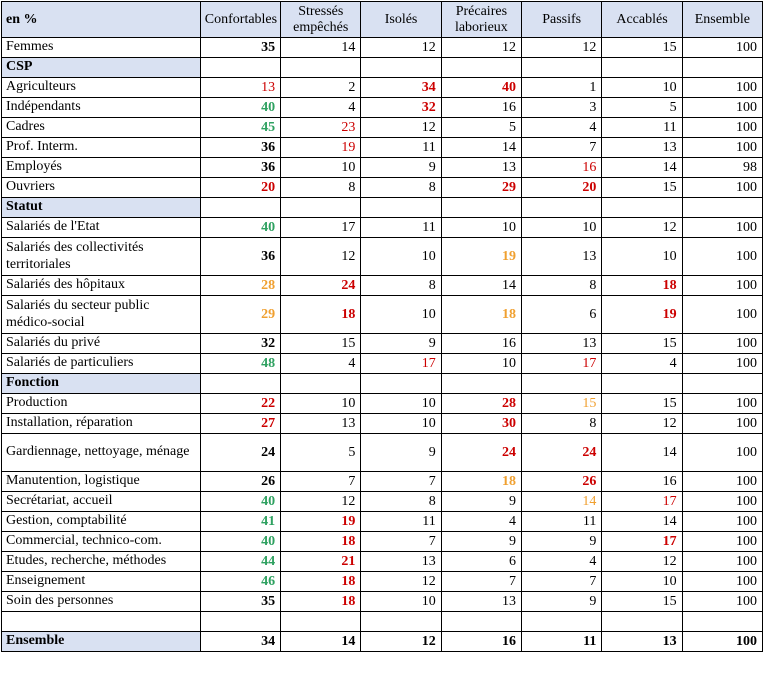  I want to click on value-cell: 17, so click(401, 363).